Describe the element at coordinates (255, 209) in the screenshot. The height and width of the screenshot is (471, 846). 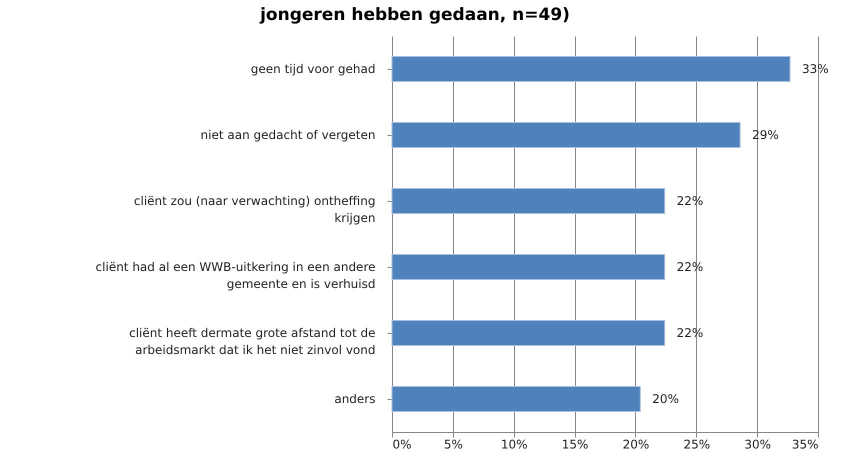
I see `y-tick-label: cliënt zou (naar verwachting) ontheffing krijgen` at that location.